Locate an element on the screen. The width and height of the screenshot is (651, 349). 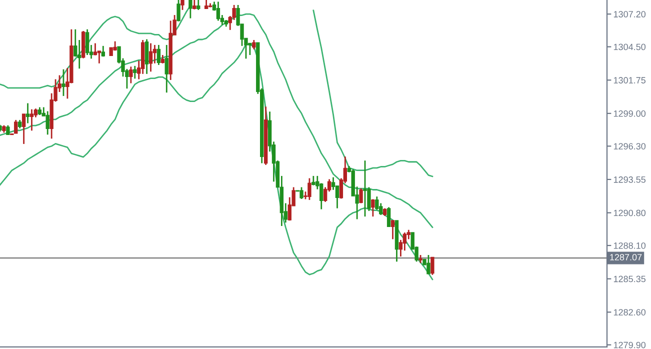
y-tick-label: 1307.20 is located at coordinates (630, 14).